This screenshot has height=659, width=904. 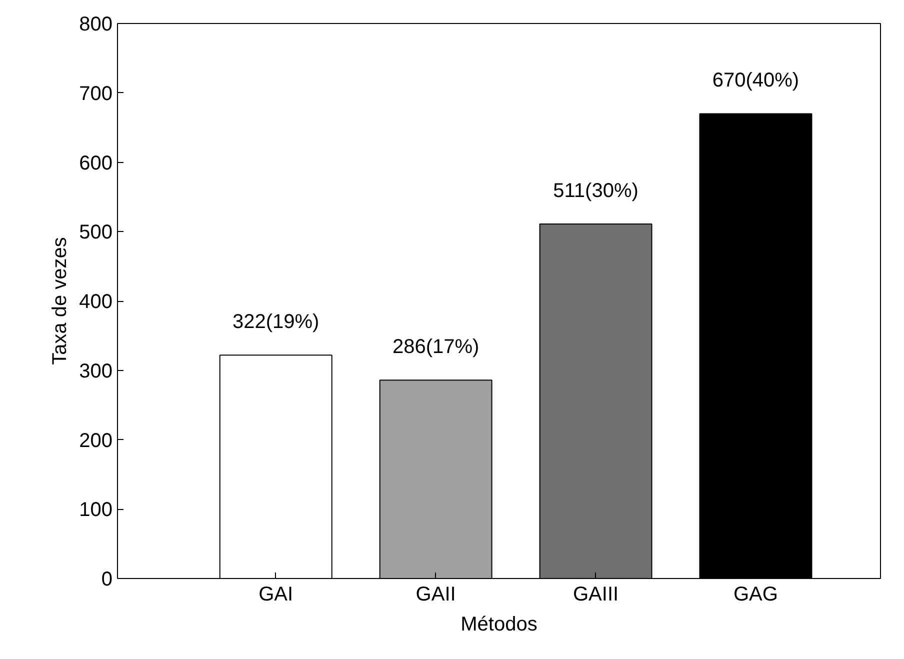 What do you see at coordinates (96, 25) in the screenshot?
I see `y-tick-label: 800` at bounding box center [96, 25].